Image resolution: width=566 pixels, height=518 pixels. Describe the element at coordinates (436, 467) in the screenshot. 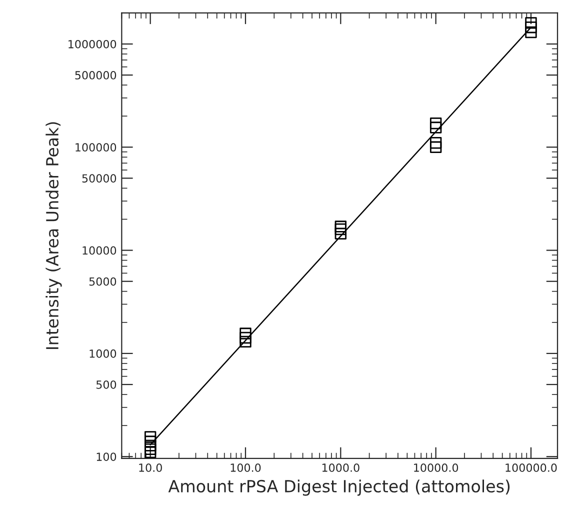

I see `x-tick-label: 10000.0` at that location.